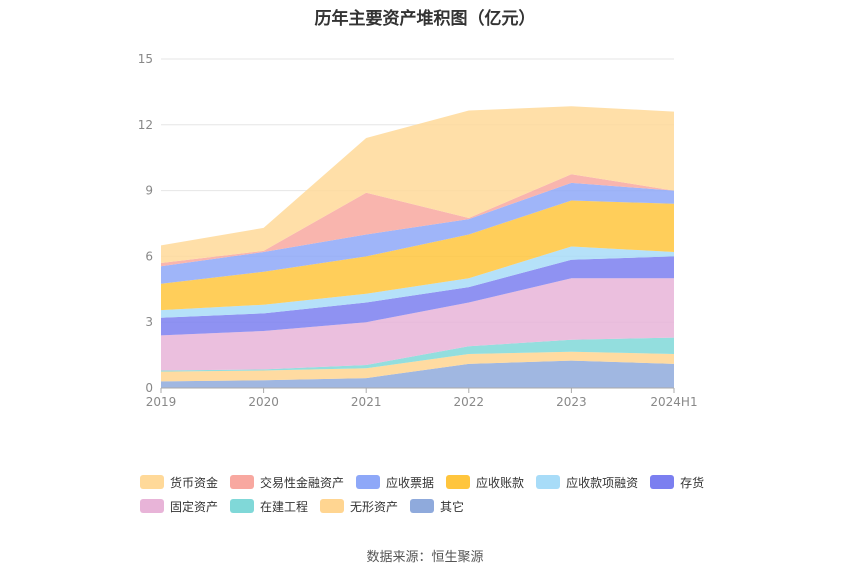 The height and width of the screenshot is (575, 850). Describe the element at coordinates (410, 482) in the screenshot. I see `legend-label: 应收票据` at that location.